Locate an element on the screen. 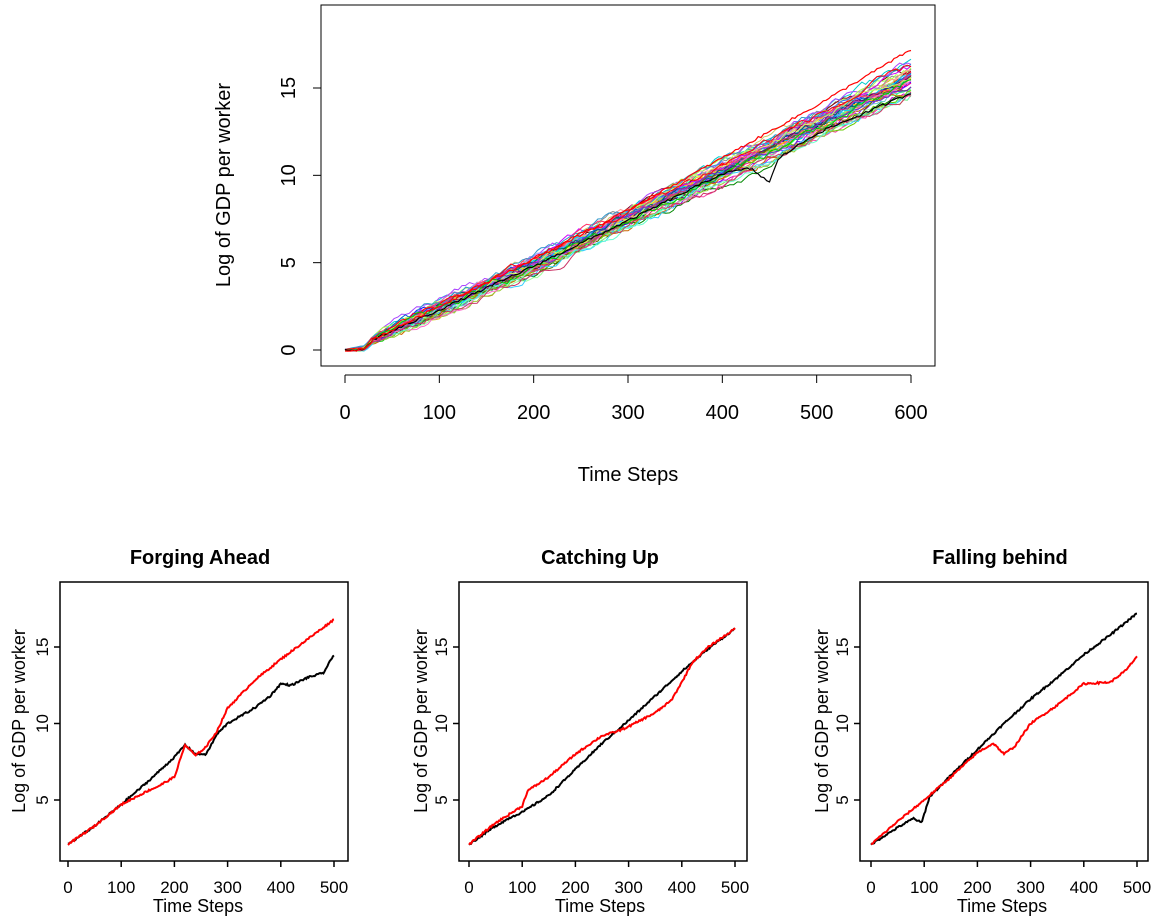 Image resolution: width=1159 pixels, height=918 pixels. y-axis: 0 5 10 15 is located at coordinates (300, 216).